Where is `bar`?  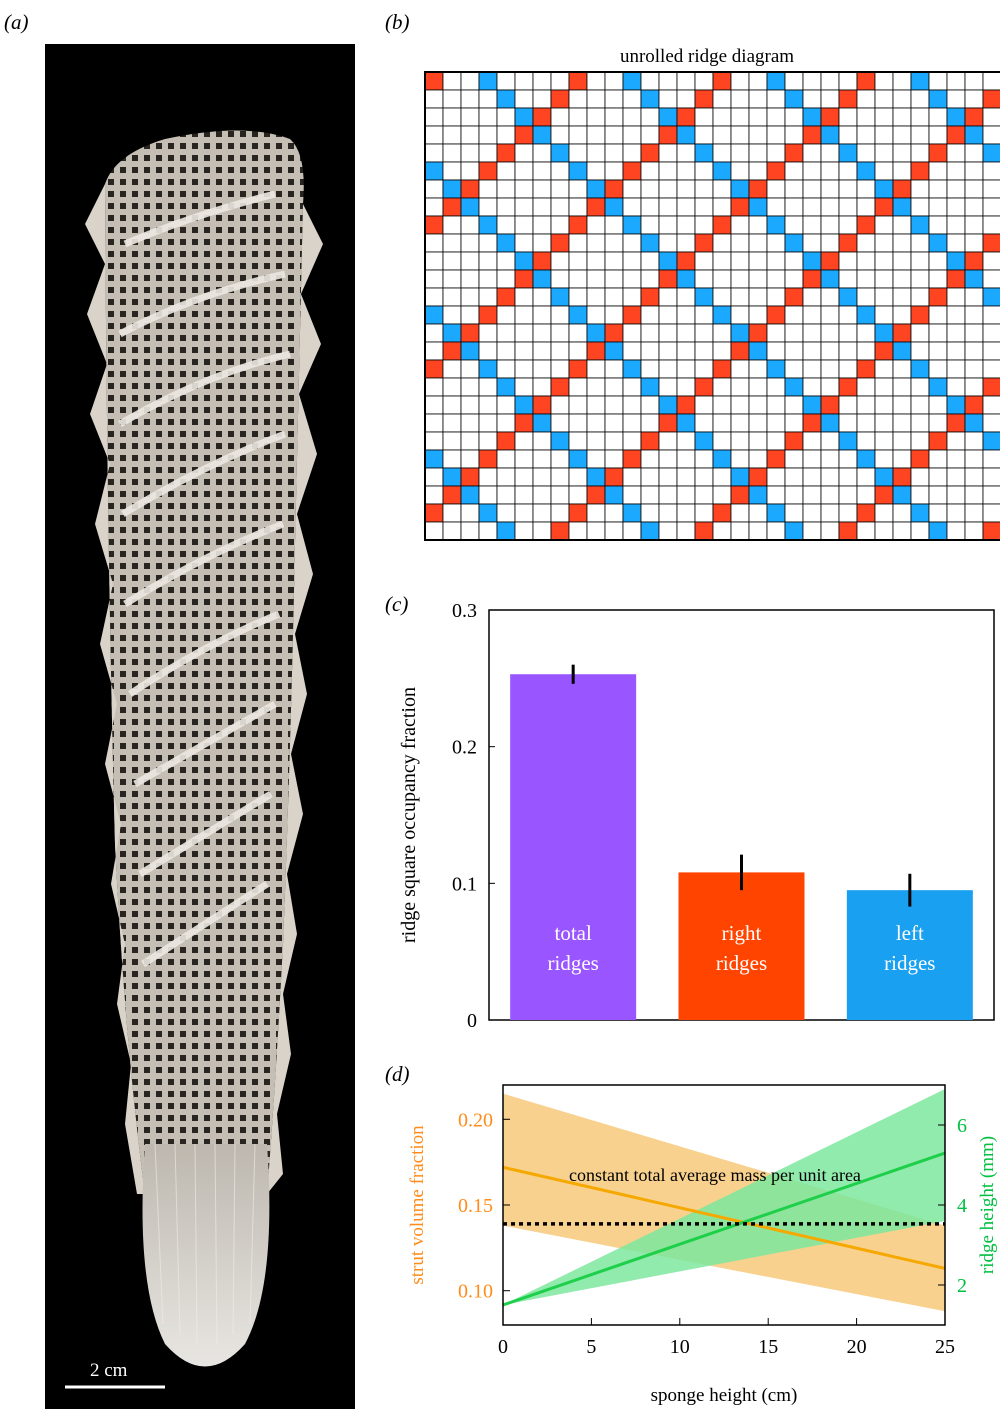 bar is located at coordinates (909, 955).